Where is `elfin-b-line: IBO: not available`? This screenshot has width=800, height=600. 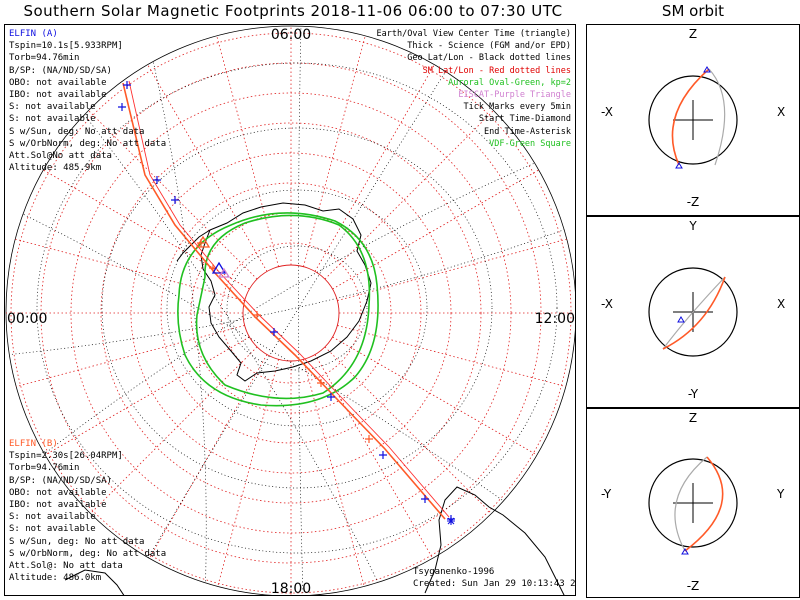 elfin-b-line: IBO: not available is located at coordinates (58, 505).